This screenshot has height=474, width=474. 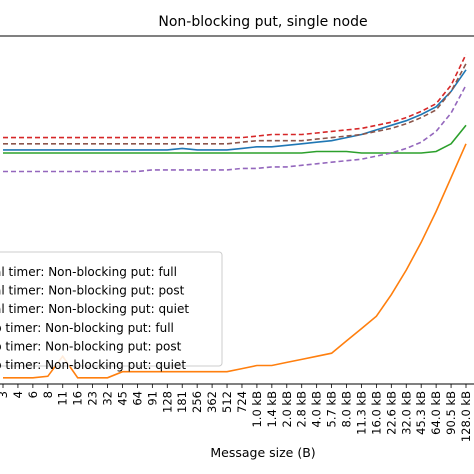 What do you see at coordinates (18, 394) in the screenshot?
I see `x-tick-label: 4` at bounding box center [18, 394].